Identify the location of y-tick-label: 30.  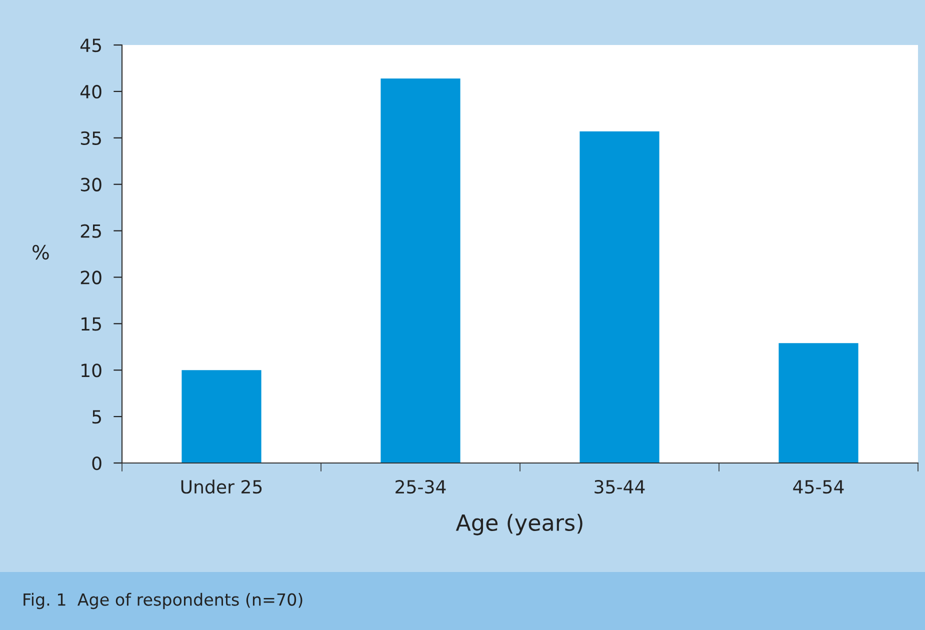
(91, 185).